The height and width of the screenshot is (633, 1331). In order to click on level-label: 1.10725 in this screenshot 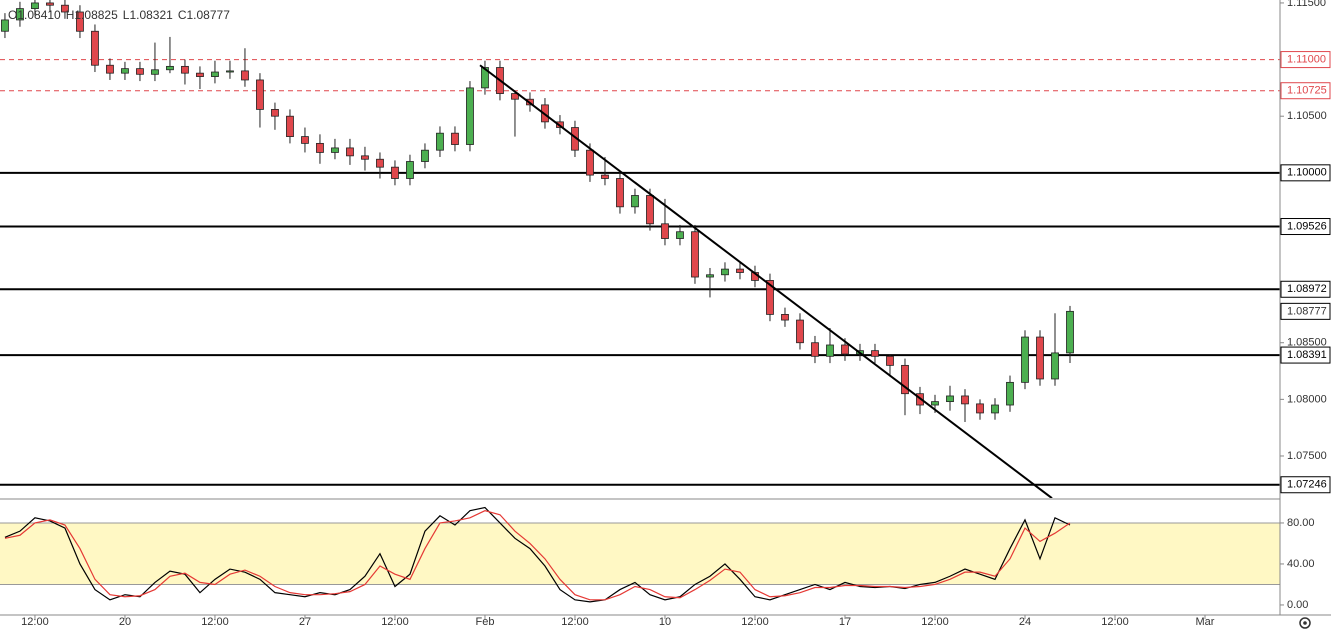, I will do `click(1307, 91)`.